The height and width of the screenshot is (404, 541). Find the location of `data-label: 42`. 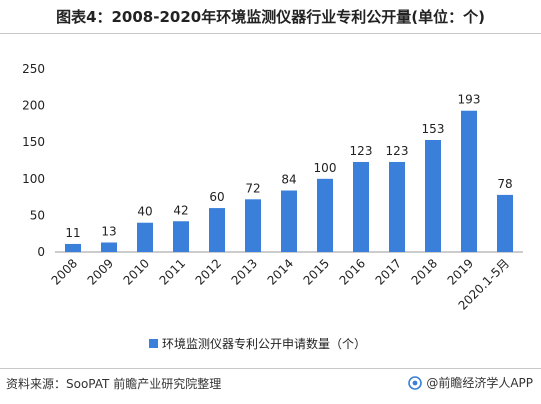

data-label: 42 is located at coordinates (180, 210).